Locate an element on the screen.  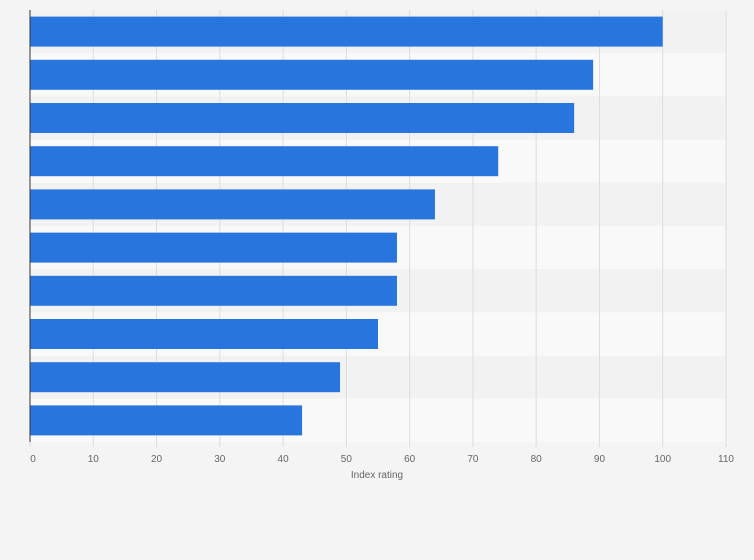
x-tick-label: 90 is located at coordinates (600, 459).